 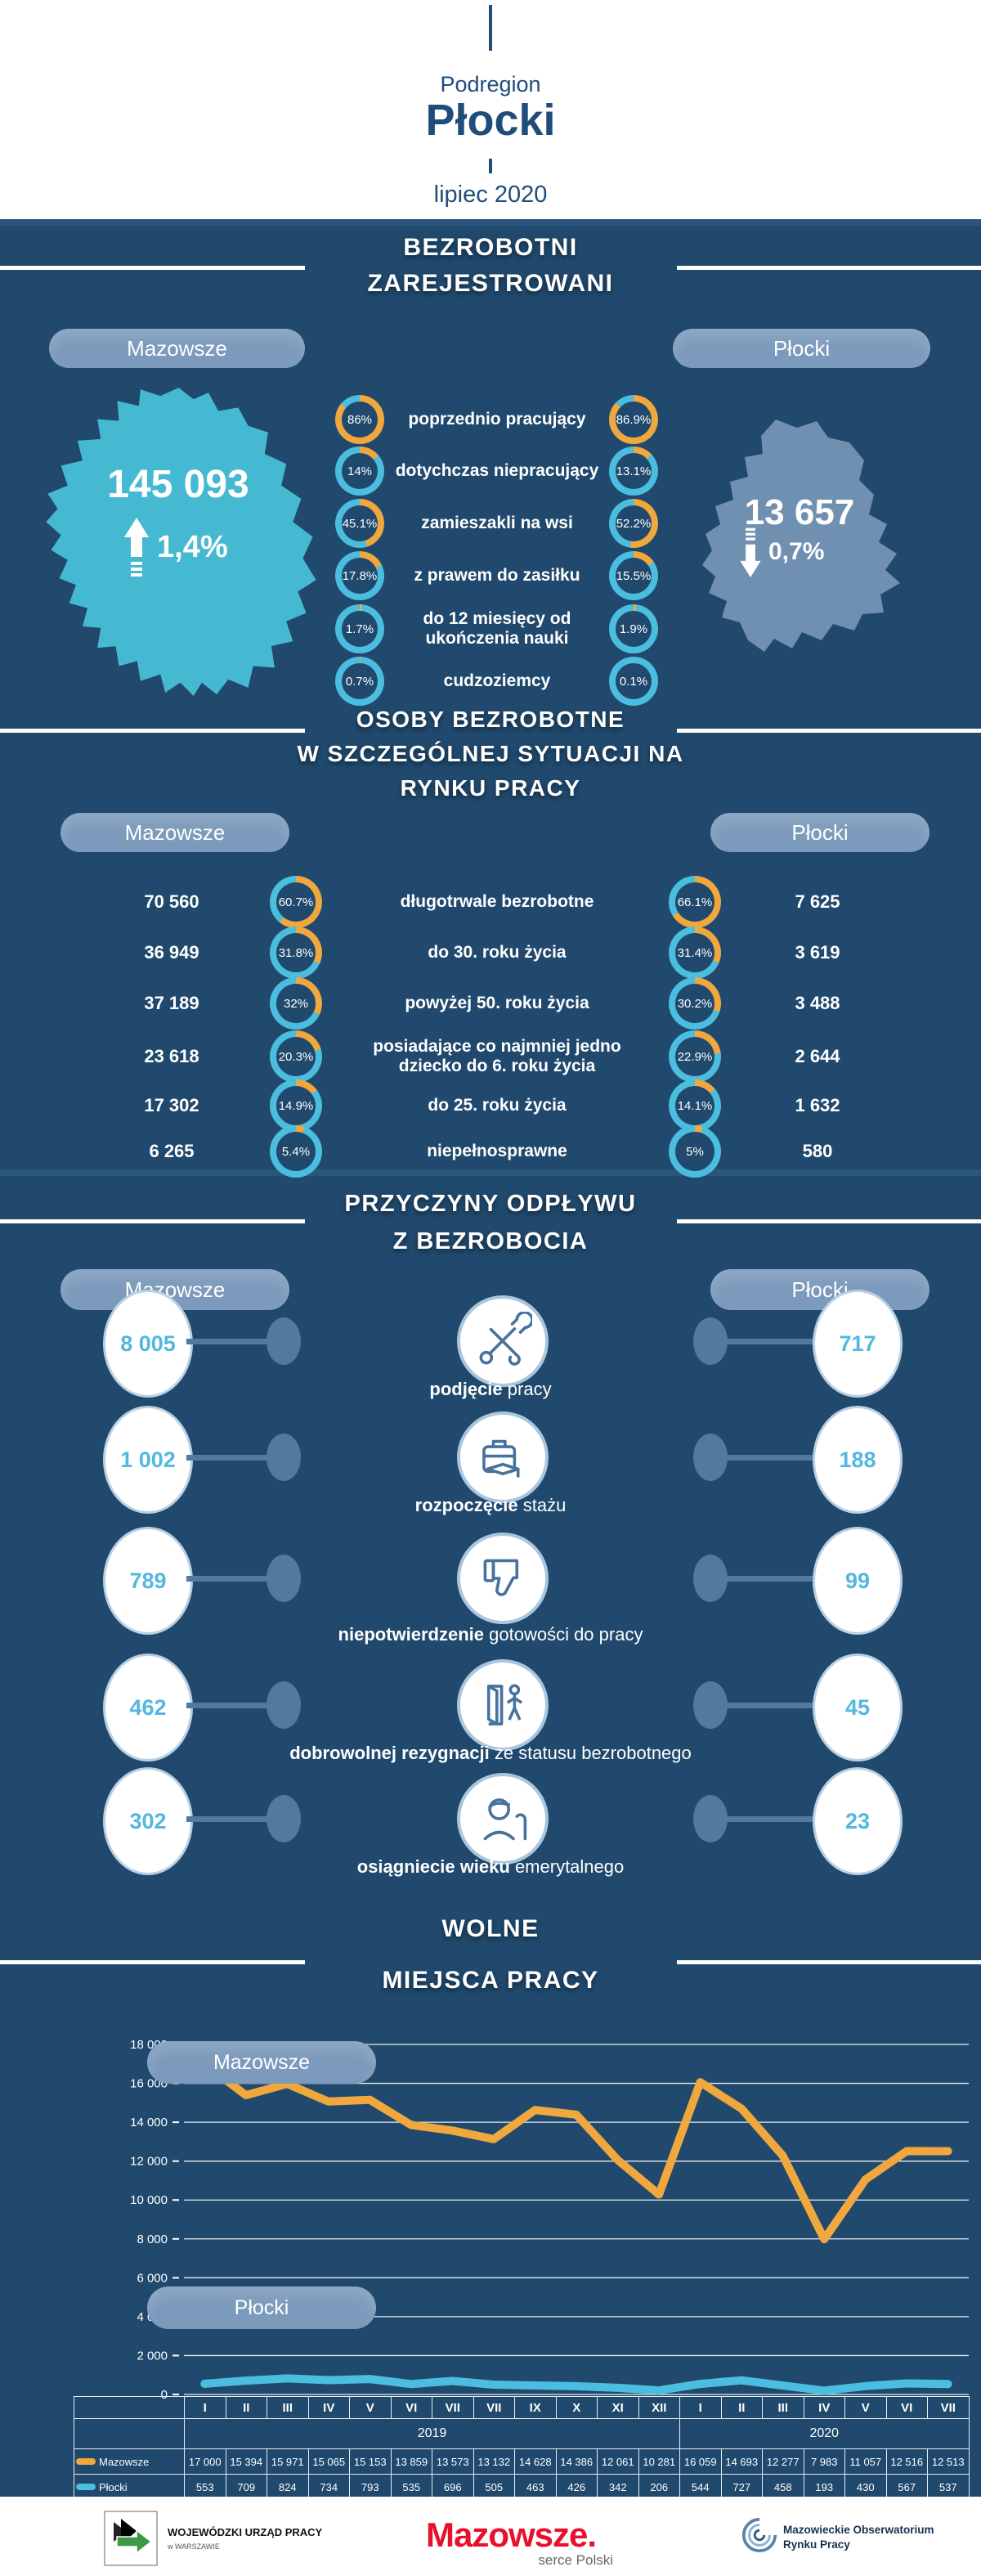 I want to click on percent-ring: 1.7%, so click(x=359, y=628).